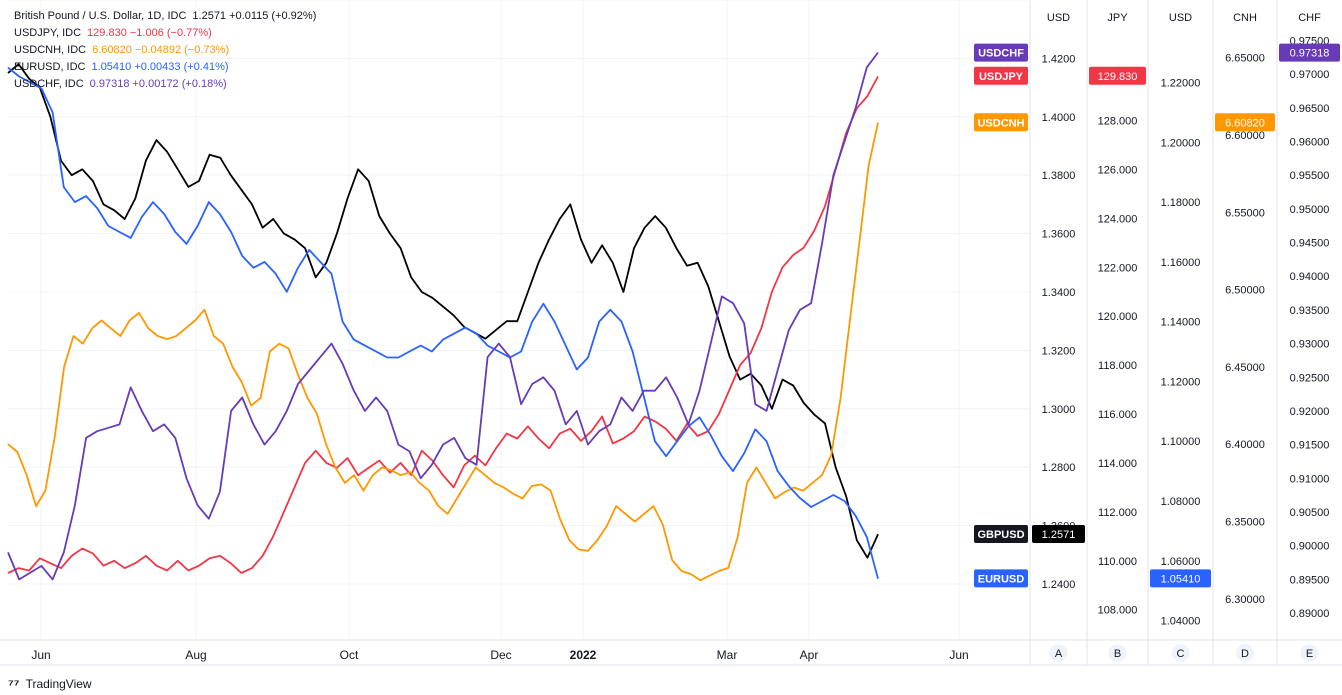  What do you see at coordinates (1245, 445) in the screenshot?
I see `axis-tick-label: 6.40000` at bounding box center [1245, 445].